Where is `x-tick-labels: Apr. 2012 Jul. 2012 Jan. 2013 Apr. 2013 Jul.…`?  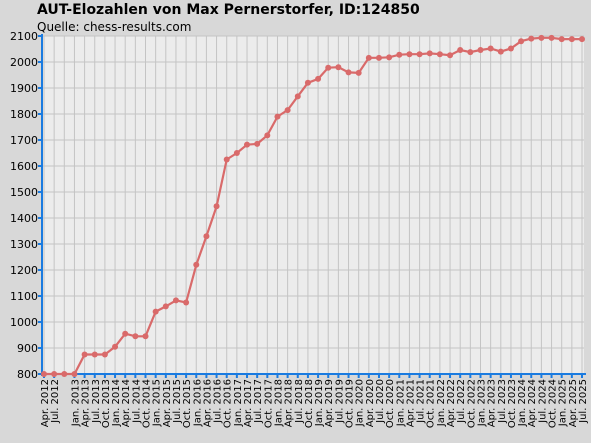
x-tick-labels: Apr. 2012 Jul. 2012 Jan. 2013 Apr. 2013 Jul.… is located at coordinates (314, 403).